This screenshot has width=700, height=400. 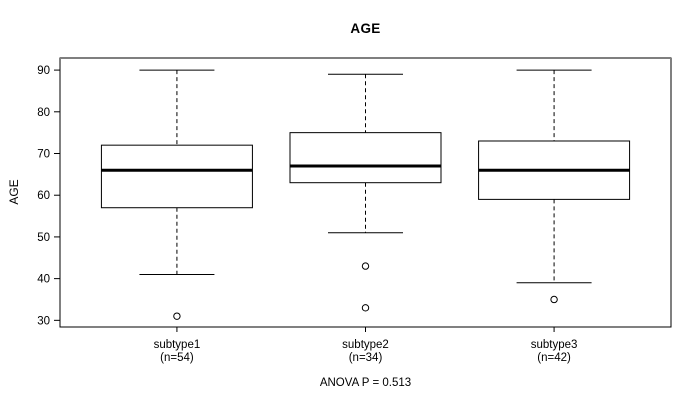 I want to click on chart-title: AGE, so click(x=365, y=28).